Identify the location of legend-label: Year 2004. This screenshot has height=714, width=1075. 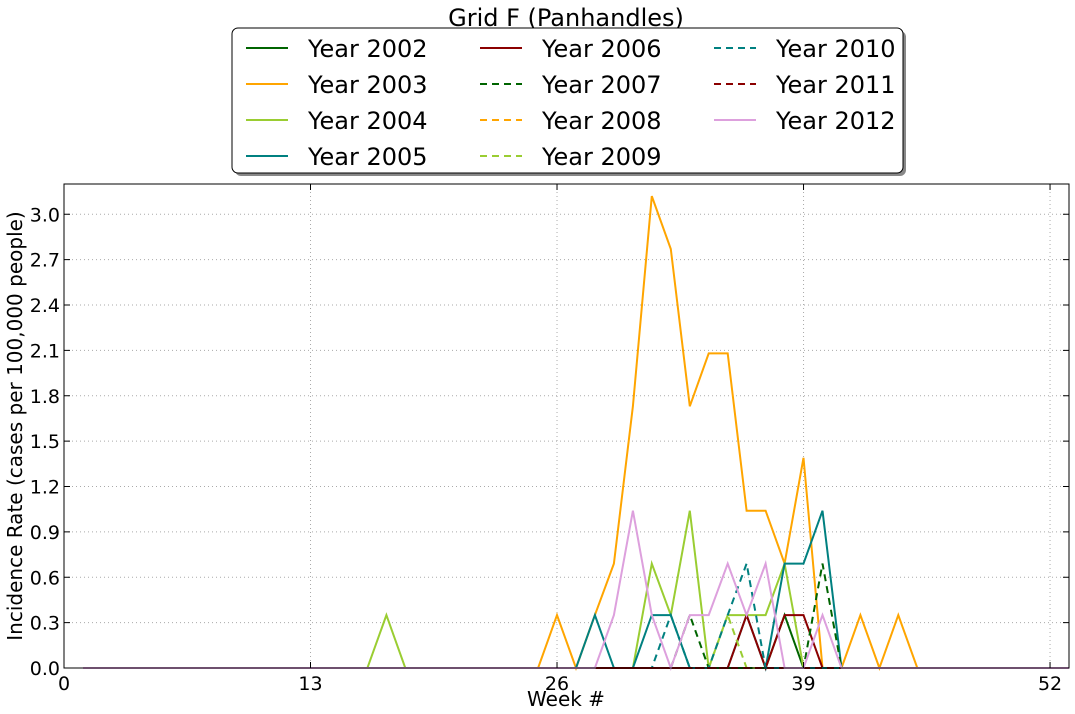
(367, 121).